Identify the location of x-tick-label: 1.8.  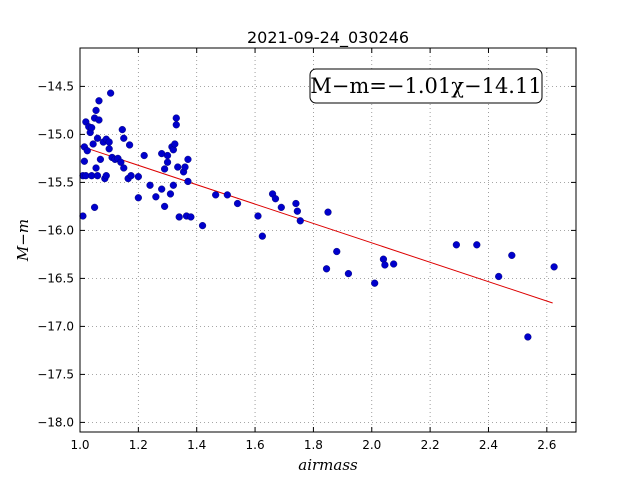
(313, 445).